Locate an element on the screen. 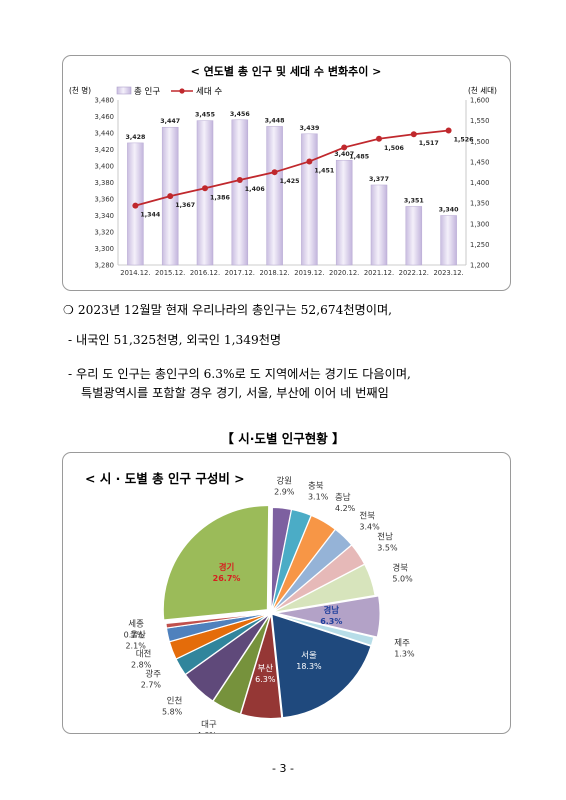 The width and height of the screenshot is (566, 800). domestic-foreign-text: - 내국인 51,325천명, 외국인 1,349천명 is located at coordinates (175, 340).